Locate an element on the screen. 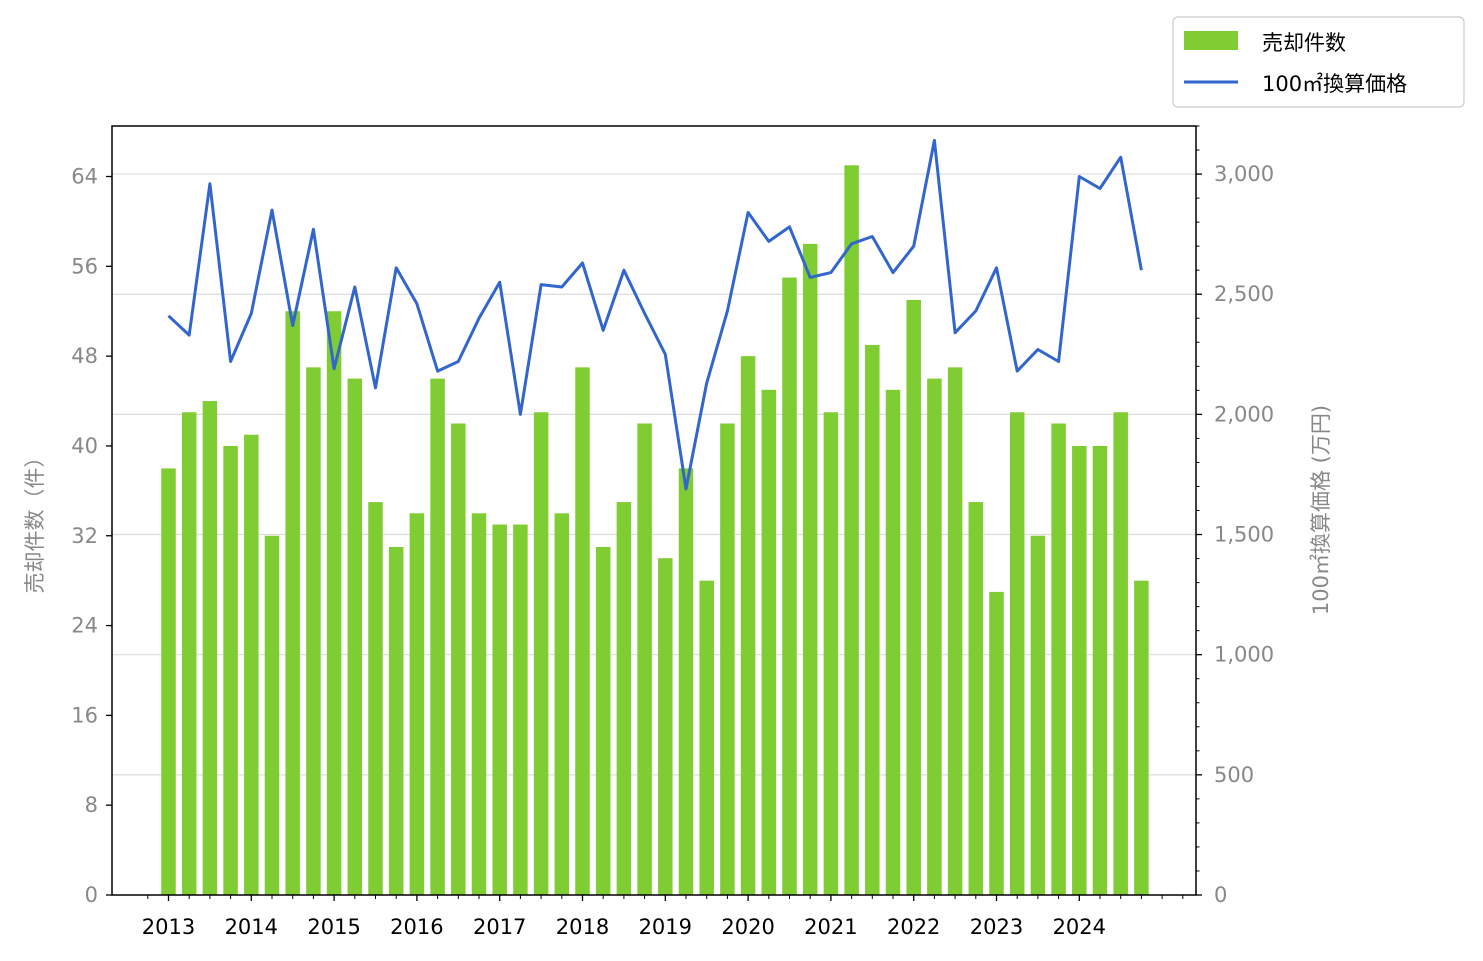  legend-bar-swatch is located at coordinates (1211, 40).